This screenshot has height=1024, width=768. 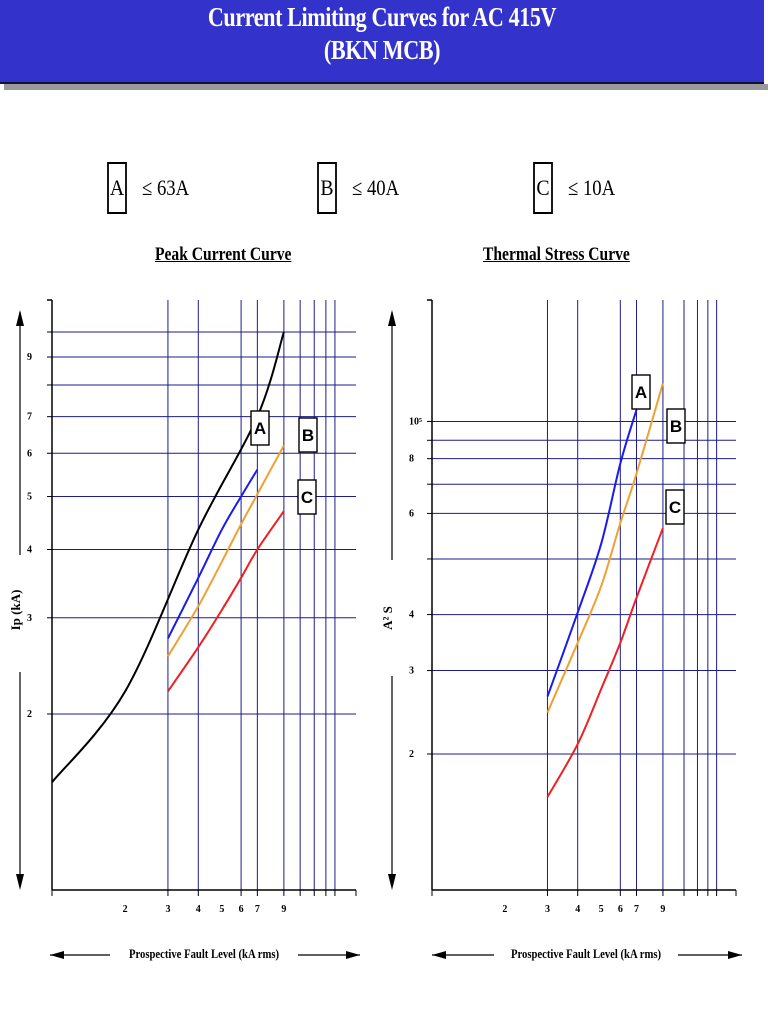 What do you see at coordinates (29, 497) in the screenshot?
I see `y-tick-label: 5` at bounding box center [29, 497].